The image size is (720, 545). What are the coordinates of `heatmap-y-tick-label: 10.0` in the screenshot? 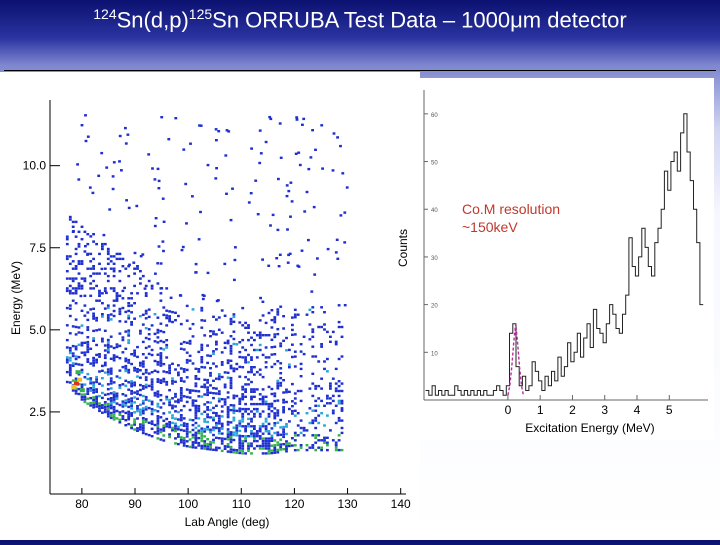 It's located at (35, 166).